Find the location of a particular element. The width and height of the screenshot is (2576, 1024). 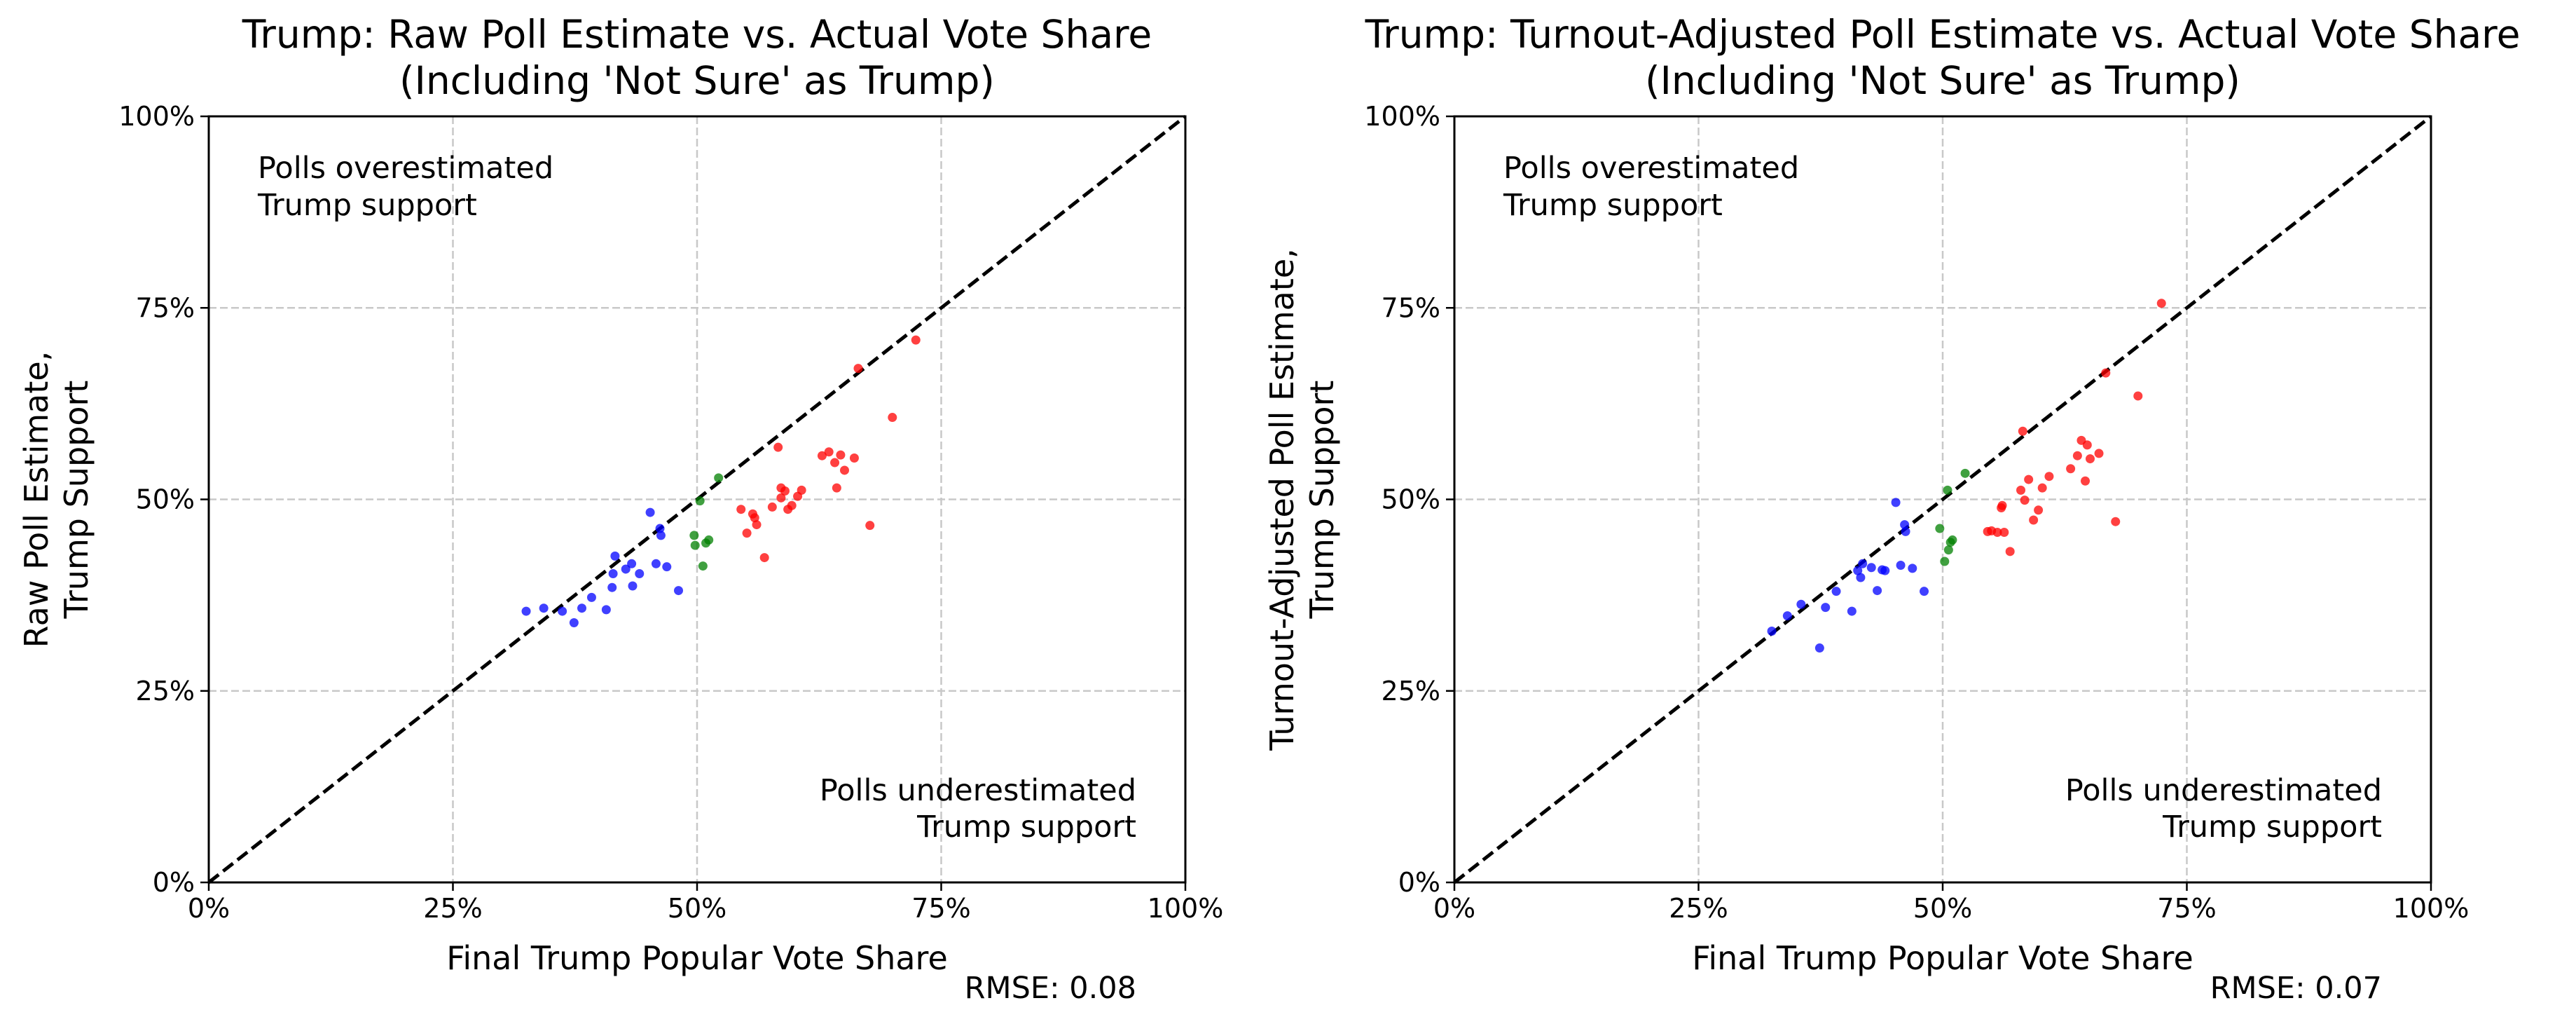

y-tick-label: 25% is located at coordinates (165, 691).